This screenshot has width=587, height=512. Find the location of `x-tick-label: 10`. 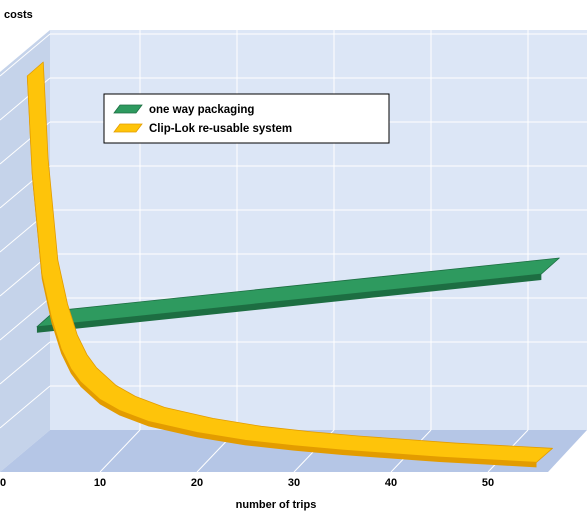

x-tick-label: 10 is located at coordinates (100, 483).